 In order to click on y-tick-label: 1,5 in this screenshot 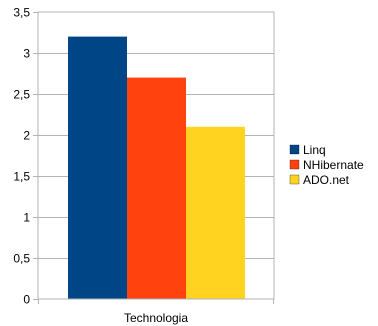, I will do `click(21, 177)`.